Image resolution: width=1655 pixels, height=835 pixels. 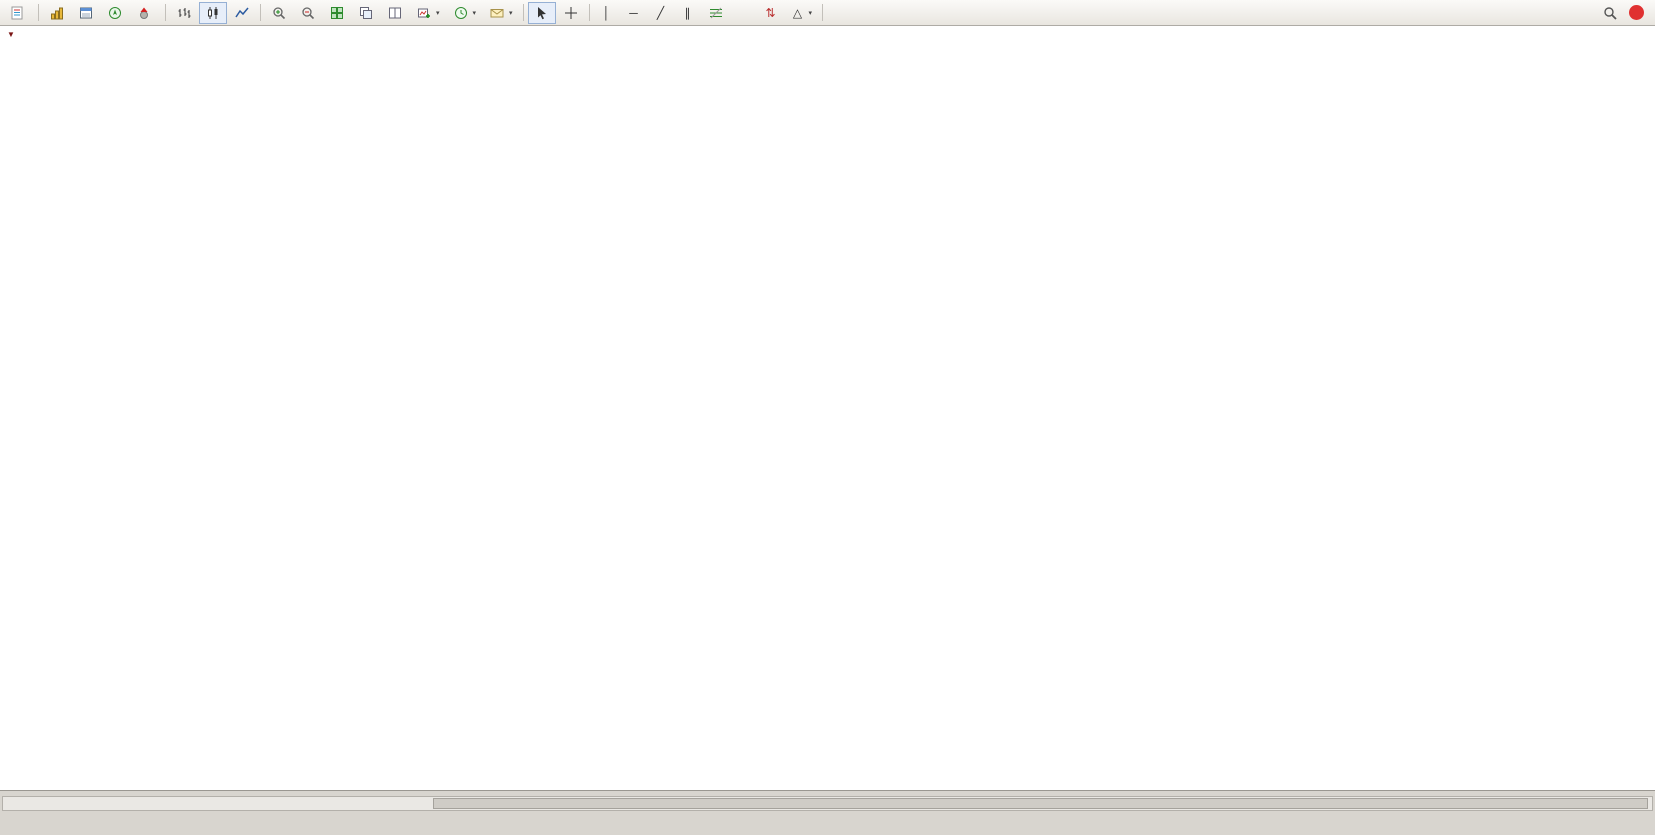 What do you see at coordinates (10, 590) in the screenshot?
I see `macd-label` at bounding box center [10, 590].